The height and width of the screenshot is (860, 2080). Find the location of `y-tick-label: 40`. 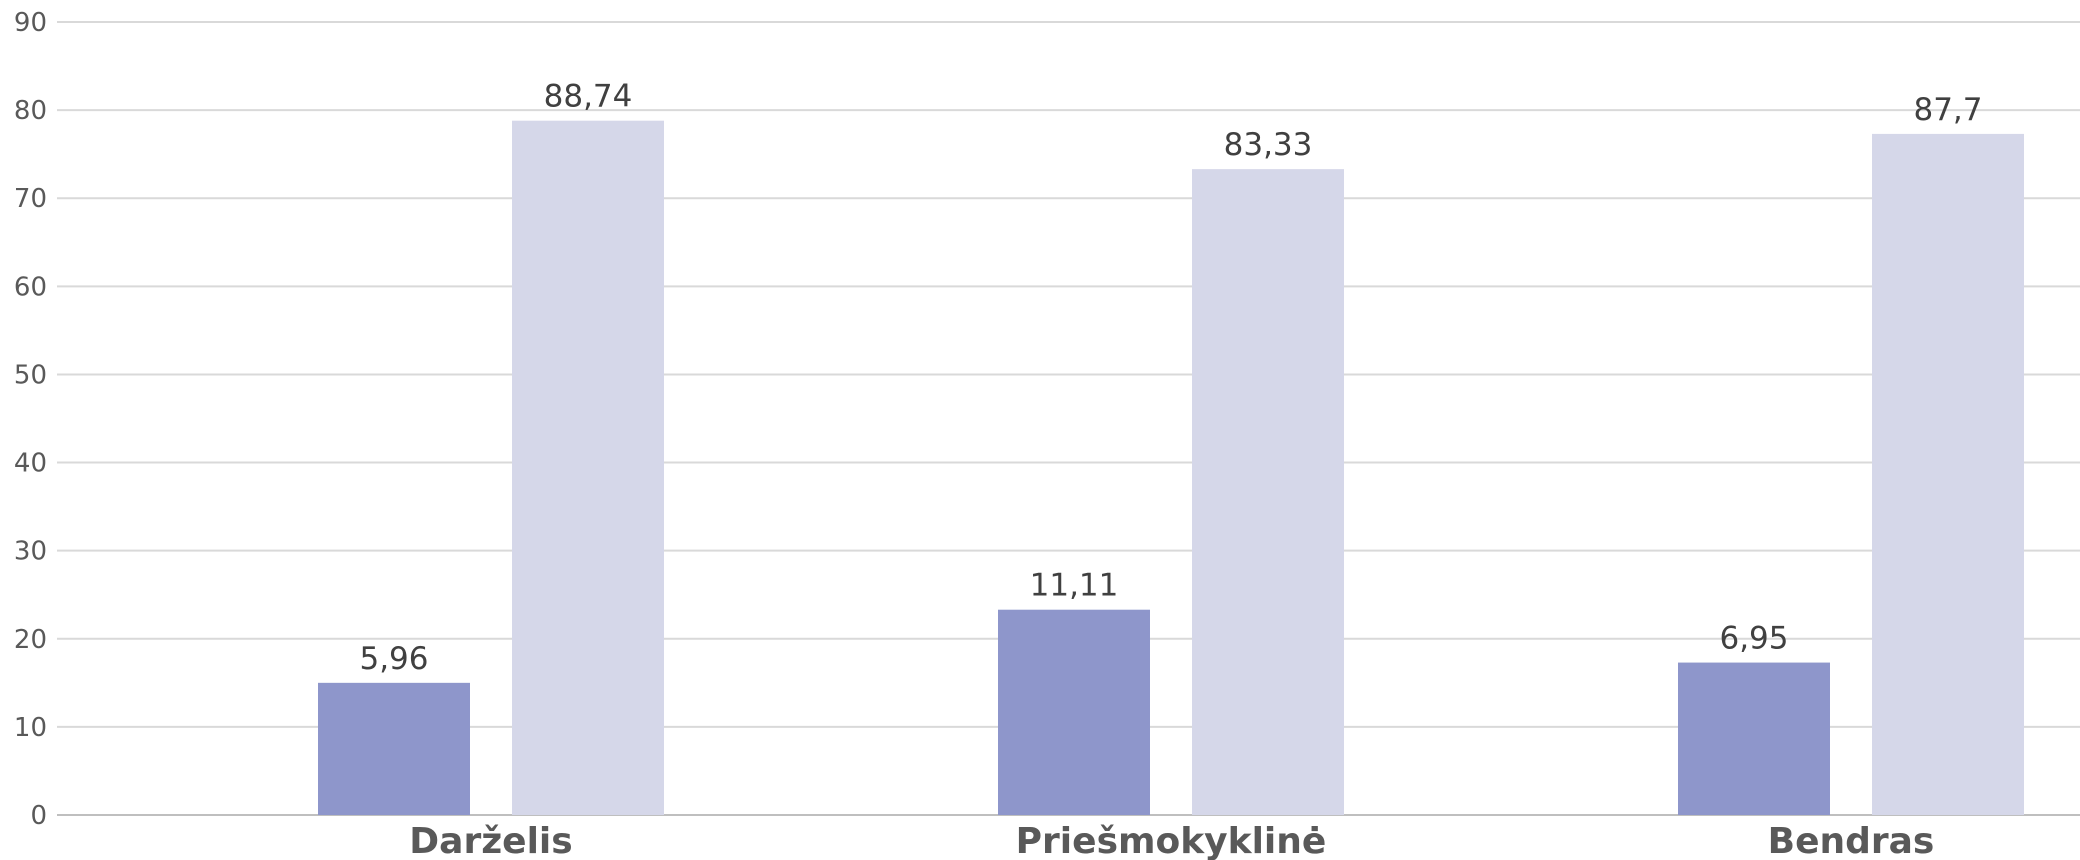

y-tick-label: 40 is located at coordinates (30, 464).